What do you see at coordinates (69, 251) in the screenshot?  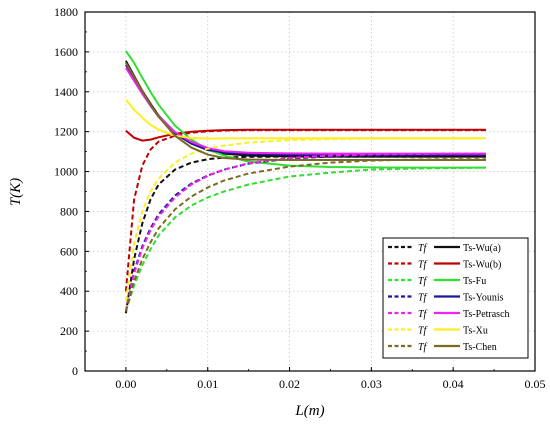 I see `y-tick-label: 600` at bounding box center [69, 251].